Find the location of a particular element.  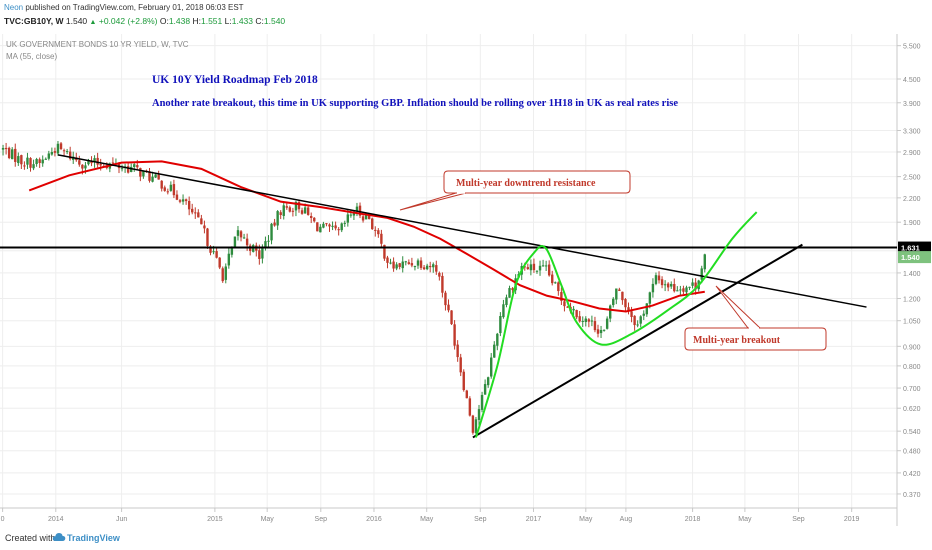

last-value-text: 1.540 is located at coordinates (910, 257).